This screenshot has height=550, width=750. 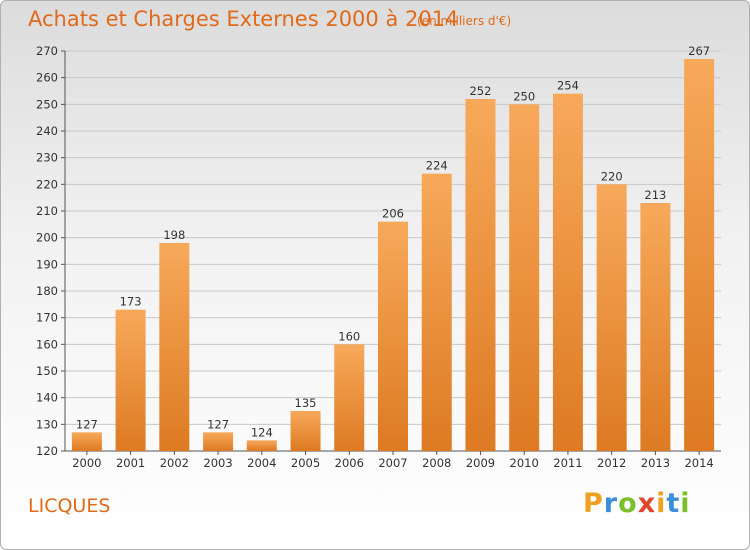 I want to click on data-label: 250, so click(x=524, y=96).